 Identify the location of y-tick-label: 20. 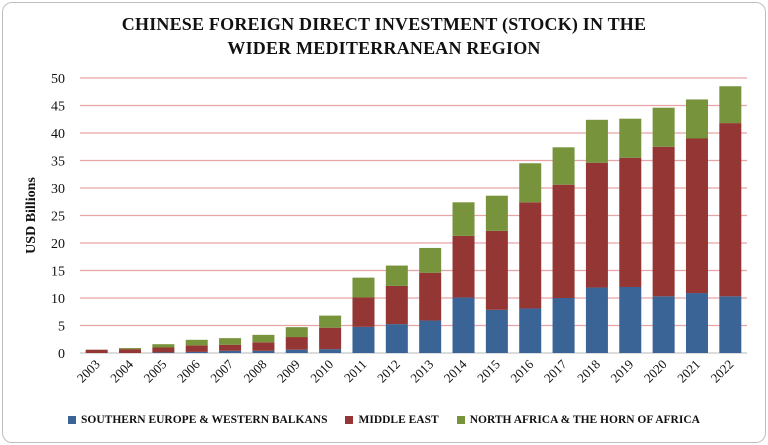
(58, 244).